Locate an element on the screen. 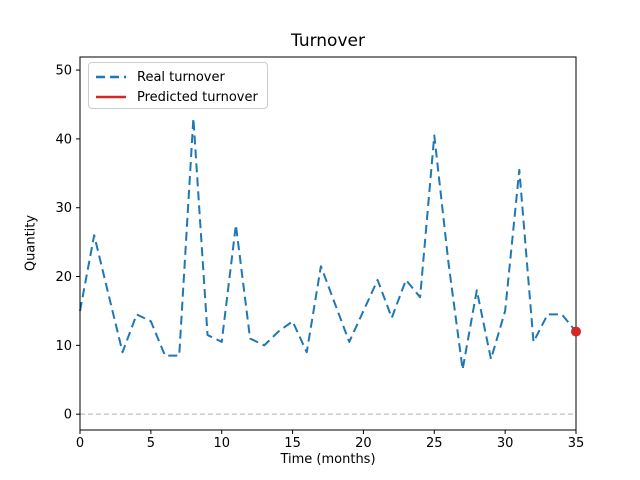 Image resolution: width=640 pixels, height=480 pixels. chart-title: Turnover is located at coordinates (328, 41).